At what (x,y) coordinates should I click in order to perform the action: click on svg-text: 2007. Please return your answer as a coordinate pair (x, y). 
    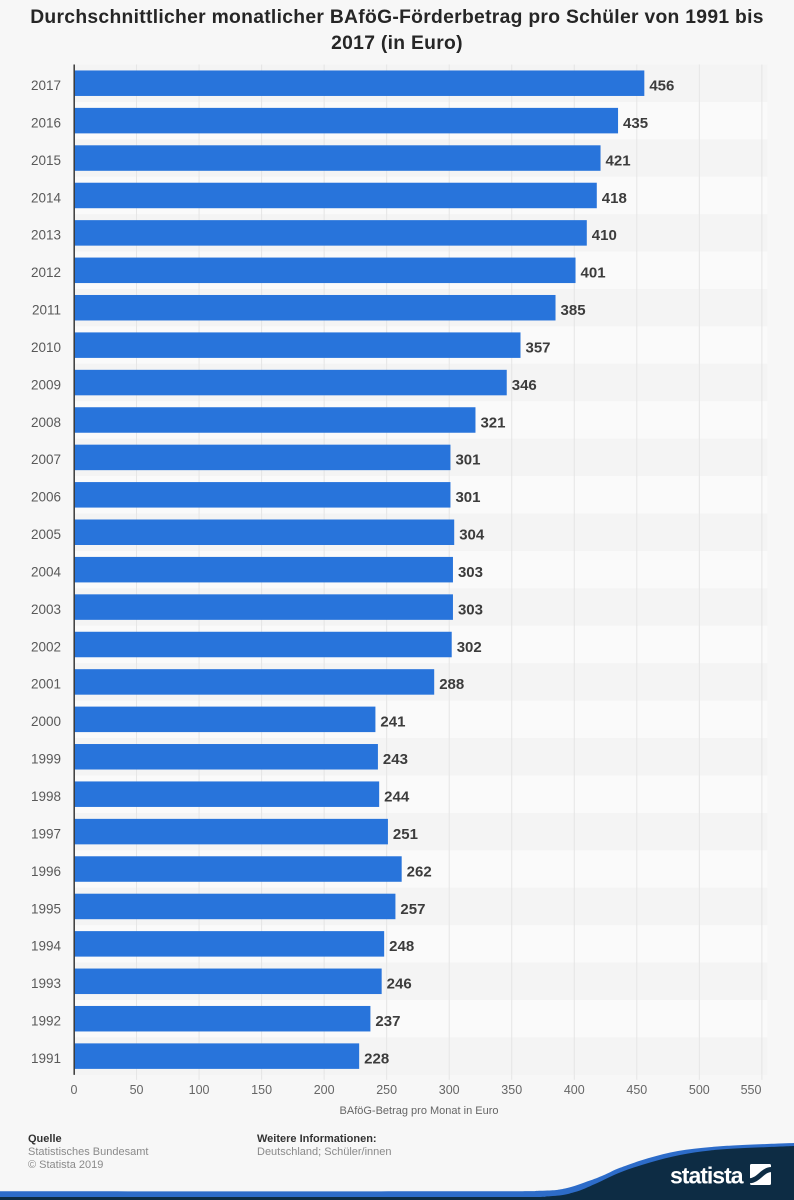
    Looking at the image, I should click on (46, 459).